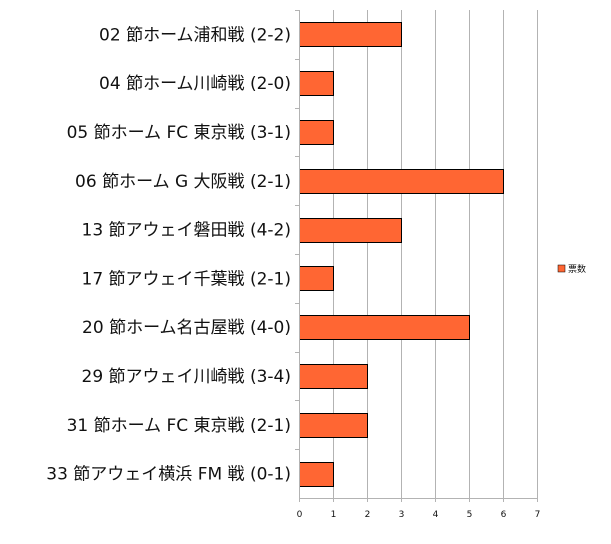 The height and width of the screenshot is (544, 611). What do you see at coordinates (195, 84) in the screenshot?
I see `category-label: 04 節ホーム川崎戦 (2-0)` at bounding box center [195, 84].